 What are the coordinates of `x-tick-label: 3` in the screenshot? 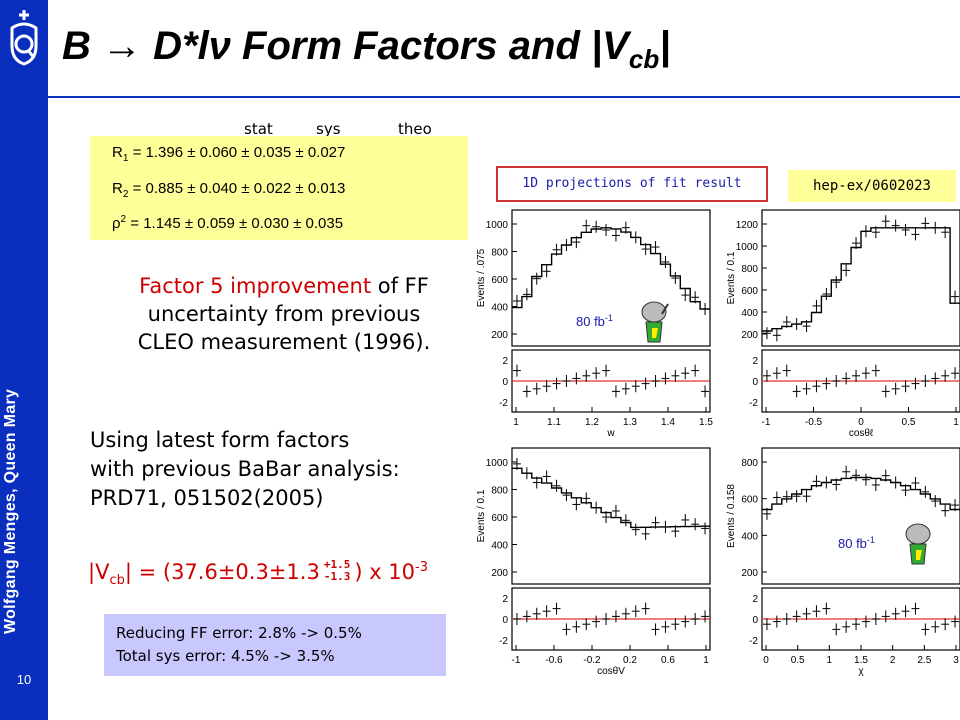 It's located at (956, 660).